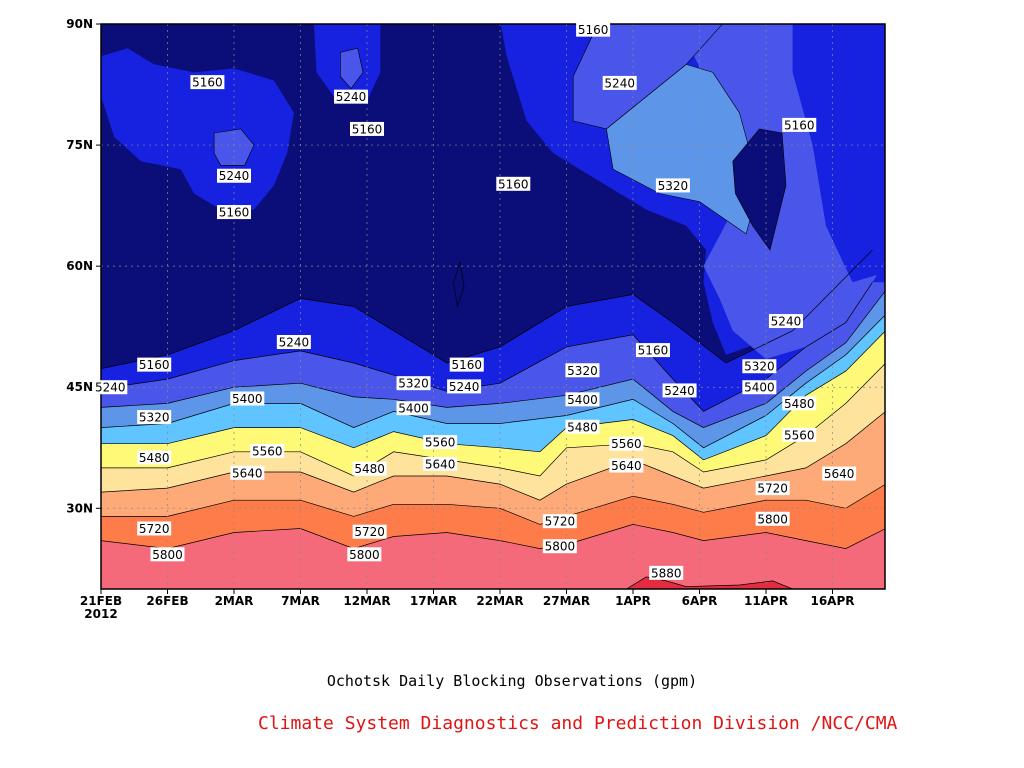 Image resolution: width=1024 pixels, height=768 pixels. What do you see at coordinates (79, 387) in the screenshot?
I see `y-tick-label: 45N` at bounding box center [79, 387].